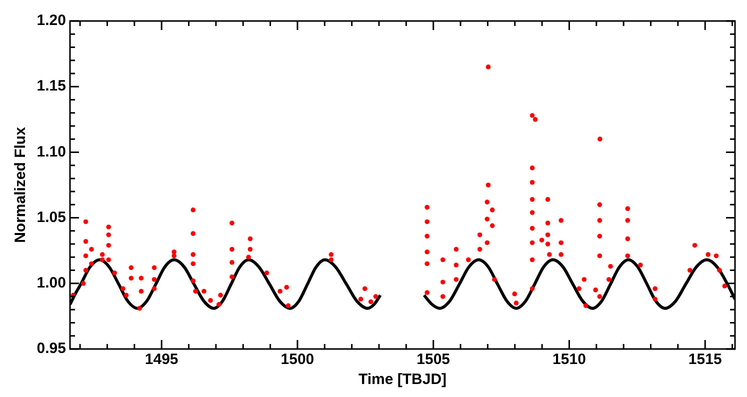  What do you see at coordinates (51, 217) in the screenshot?
I see `y-tick-label: 1.05` at bounding box center [51, 217].